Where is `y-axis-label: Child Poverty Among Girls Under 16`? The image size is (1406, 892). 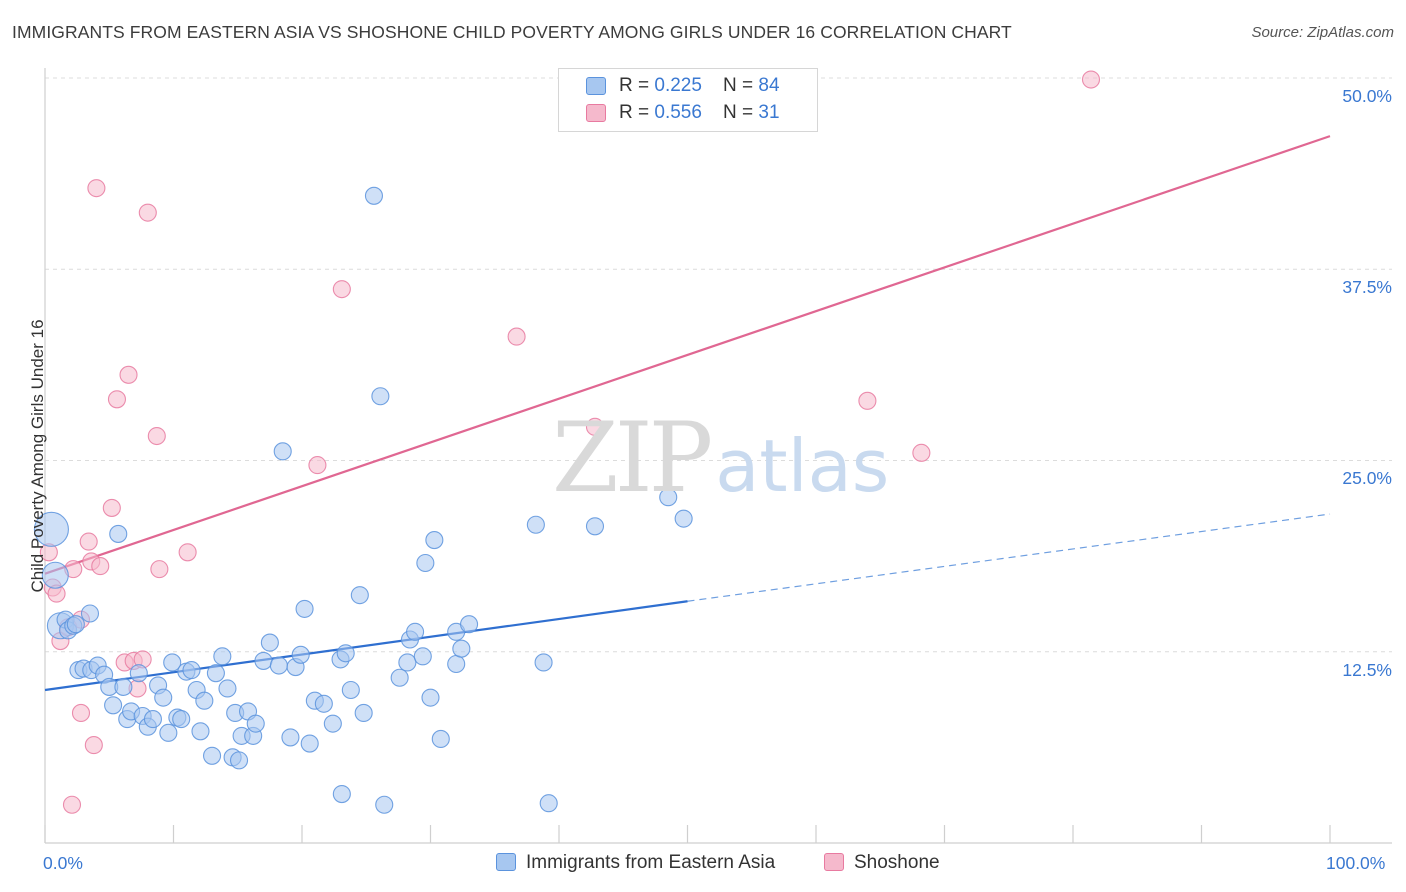
y-axis-label: Child Poverty Among Girls Under 16 is located at coordinates (37, 456).